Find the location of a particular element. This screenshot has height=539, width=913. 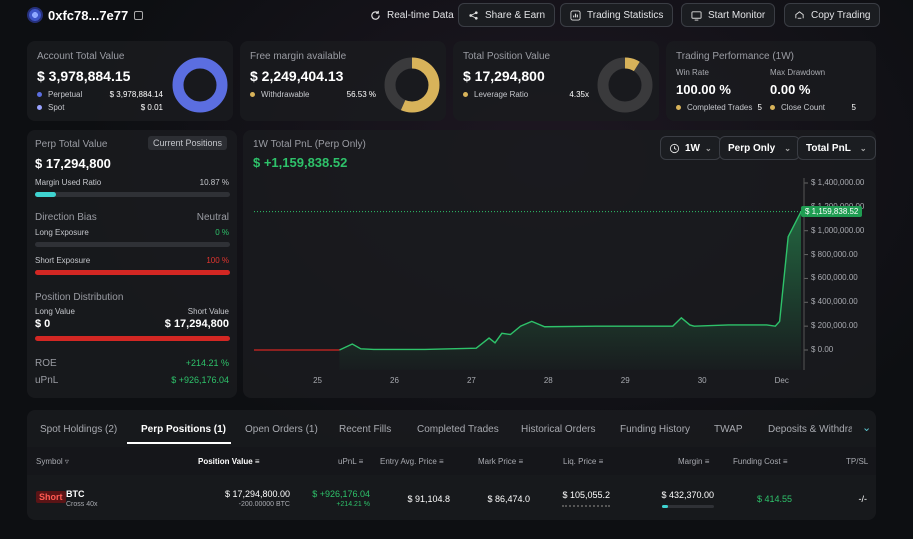

margin-used-label: Margin Used Ratio is located at coordinates (68, 182).